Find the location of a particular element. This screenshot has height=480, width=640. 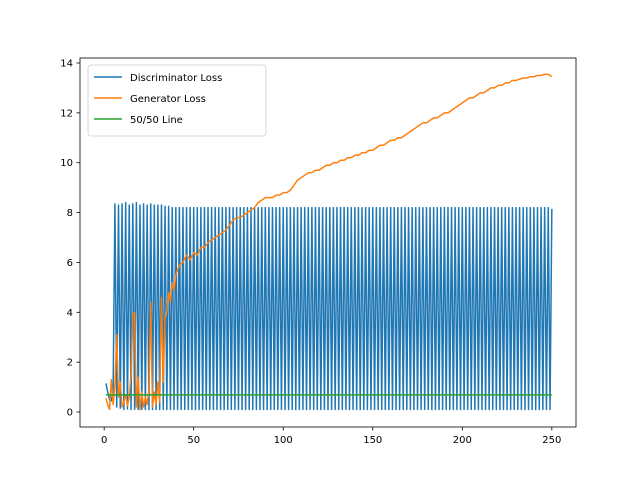

x-tick-label: 250 is located at coordinates (551, 440).